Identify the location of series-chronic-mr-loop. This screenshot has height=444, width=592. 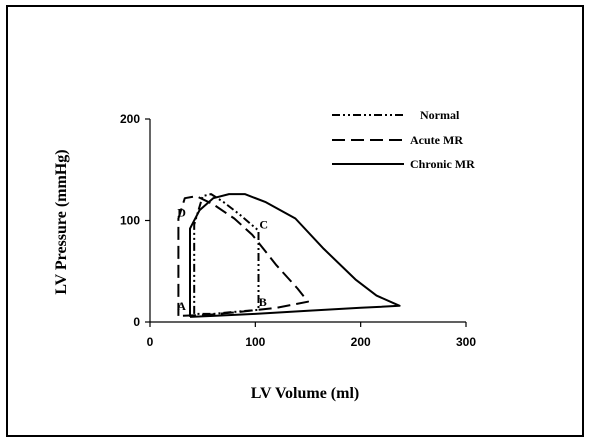
(295, 255).